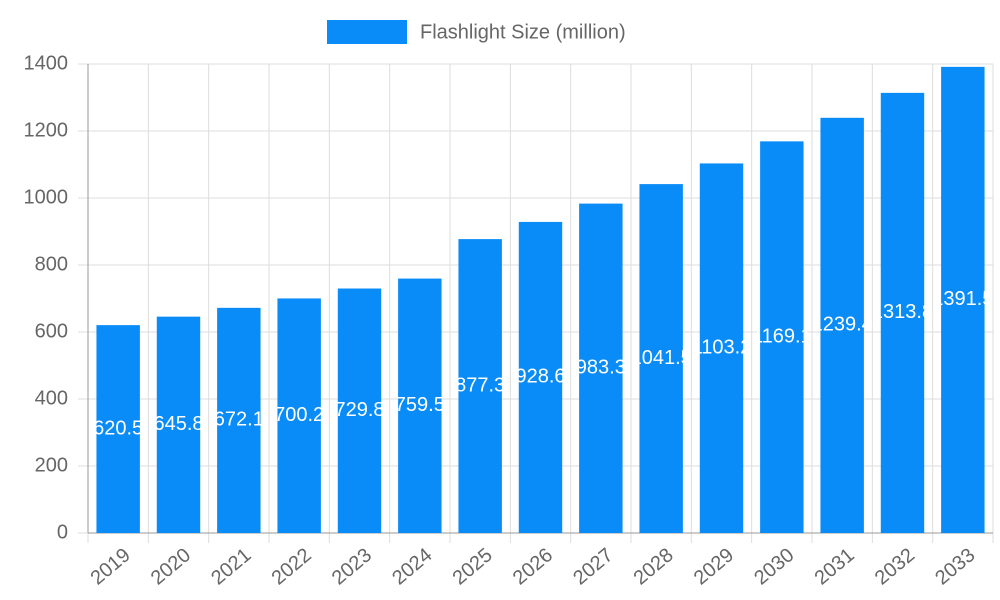 This screenshot has width=1000, height=600. Describe the element at coordinates (231, 566) in the screenshot. I see `x-tick-label: 2021` at that location.